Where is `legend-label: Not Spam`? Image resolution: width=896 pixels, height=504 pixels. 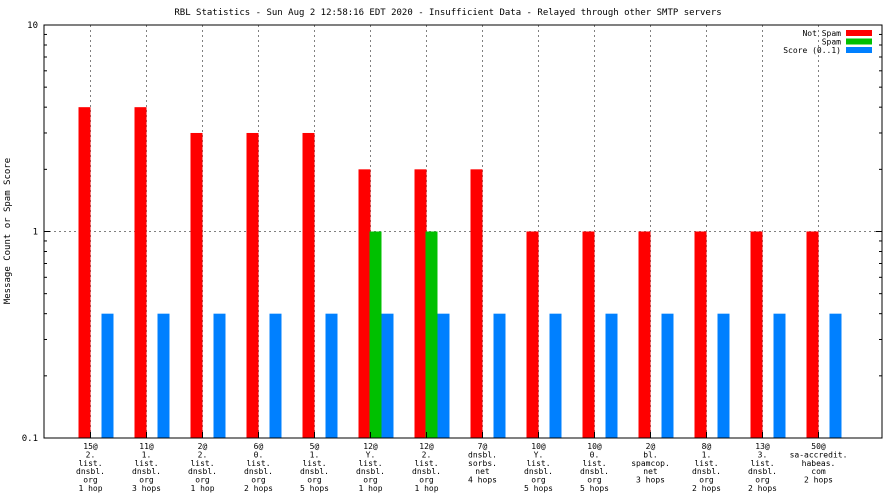 legend-label: Not Spam is located at coordinates (821, 33).